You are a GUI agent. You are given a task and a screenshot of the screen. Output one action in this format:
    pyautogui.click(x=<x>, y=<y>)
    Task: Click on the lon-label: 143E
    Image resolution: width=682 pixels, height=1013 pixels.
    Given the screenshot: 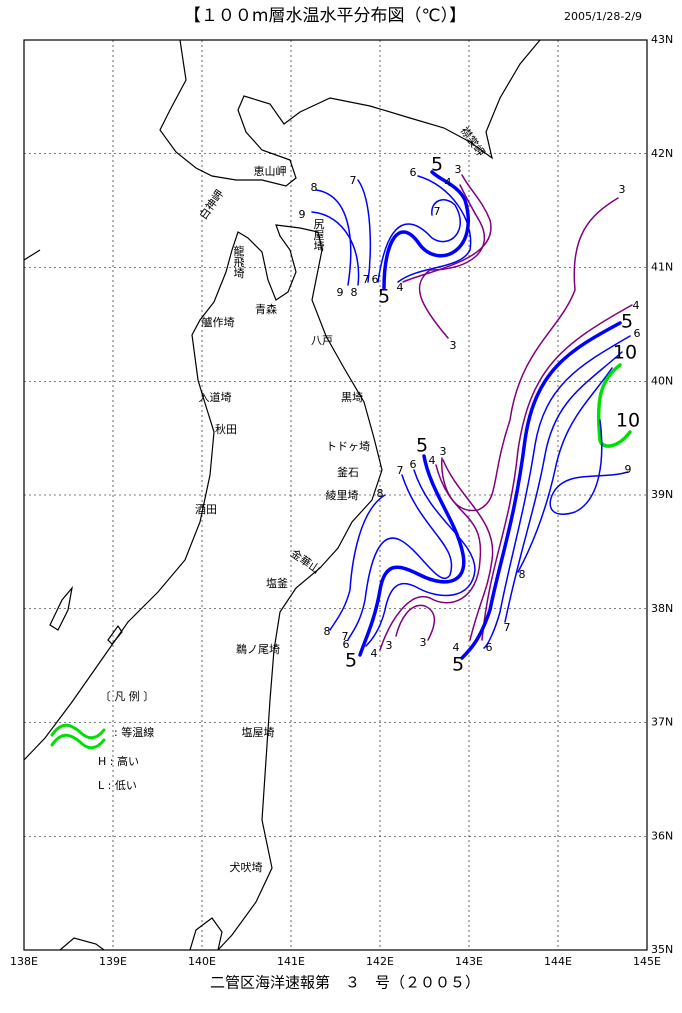 What is the action you would take?
    pyautogui.click(x=469, y=961)
    